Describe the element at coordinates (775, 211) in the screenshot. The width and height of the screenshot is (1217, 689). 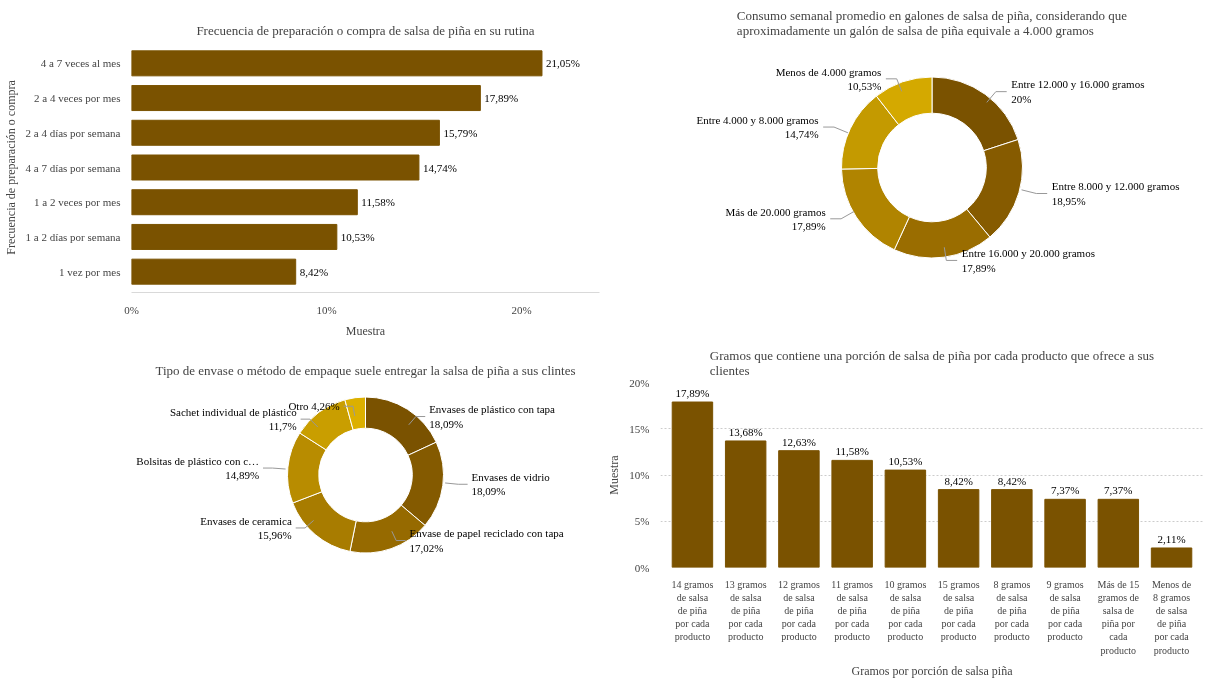
I see `slice-label: Más de 20.000 gramos` at that location.